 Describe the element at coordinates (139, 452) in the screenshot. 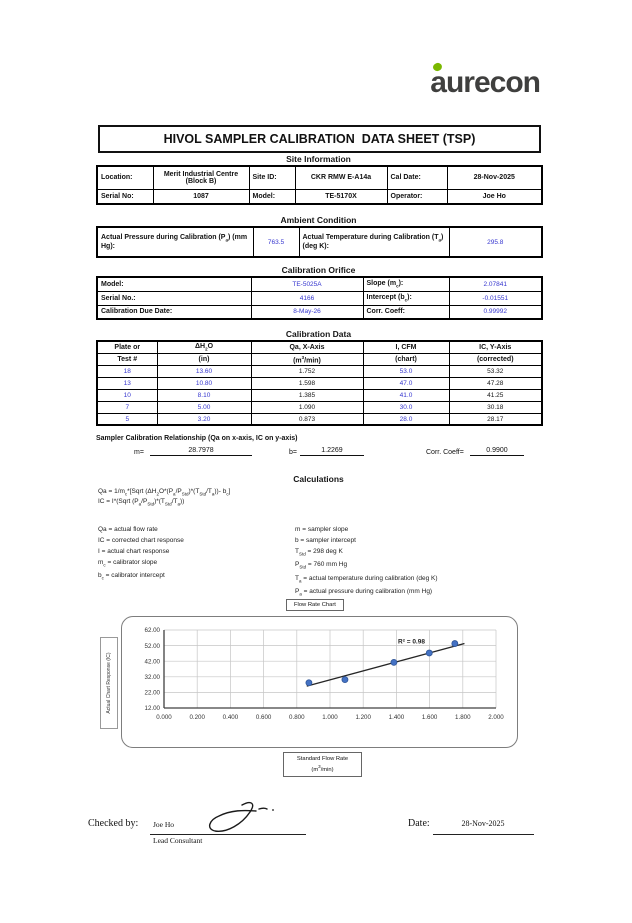

I see `m-label: m=` at that location.